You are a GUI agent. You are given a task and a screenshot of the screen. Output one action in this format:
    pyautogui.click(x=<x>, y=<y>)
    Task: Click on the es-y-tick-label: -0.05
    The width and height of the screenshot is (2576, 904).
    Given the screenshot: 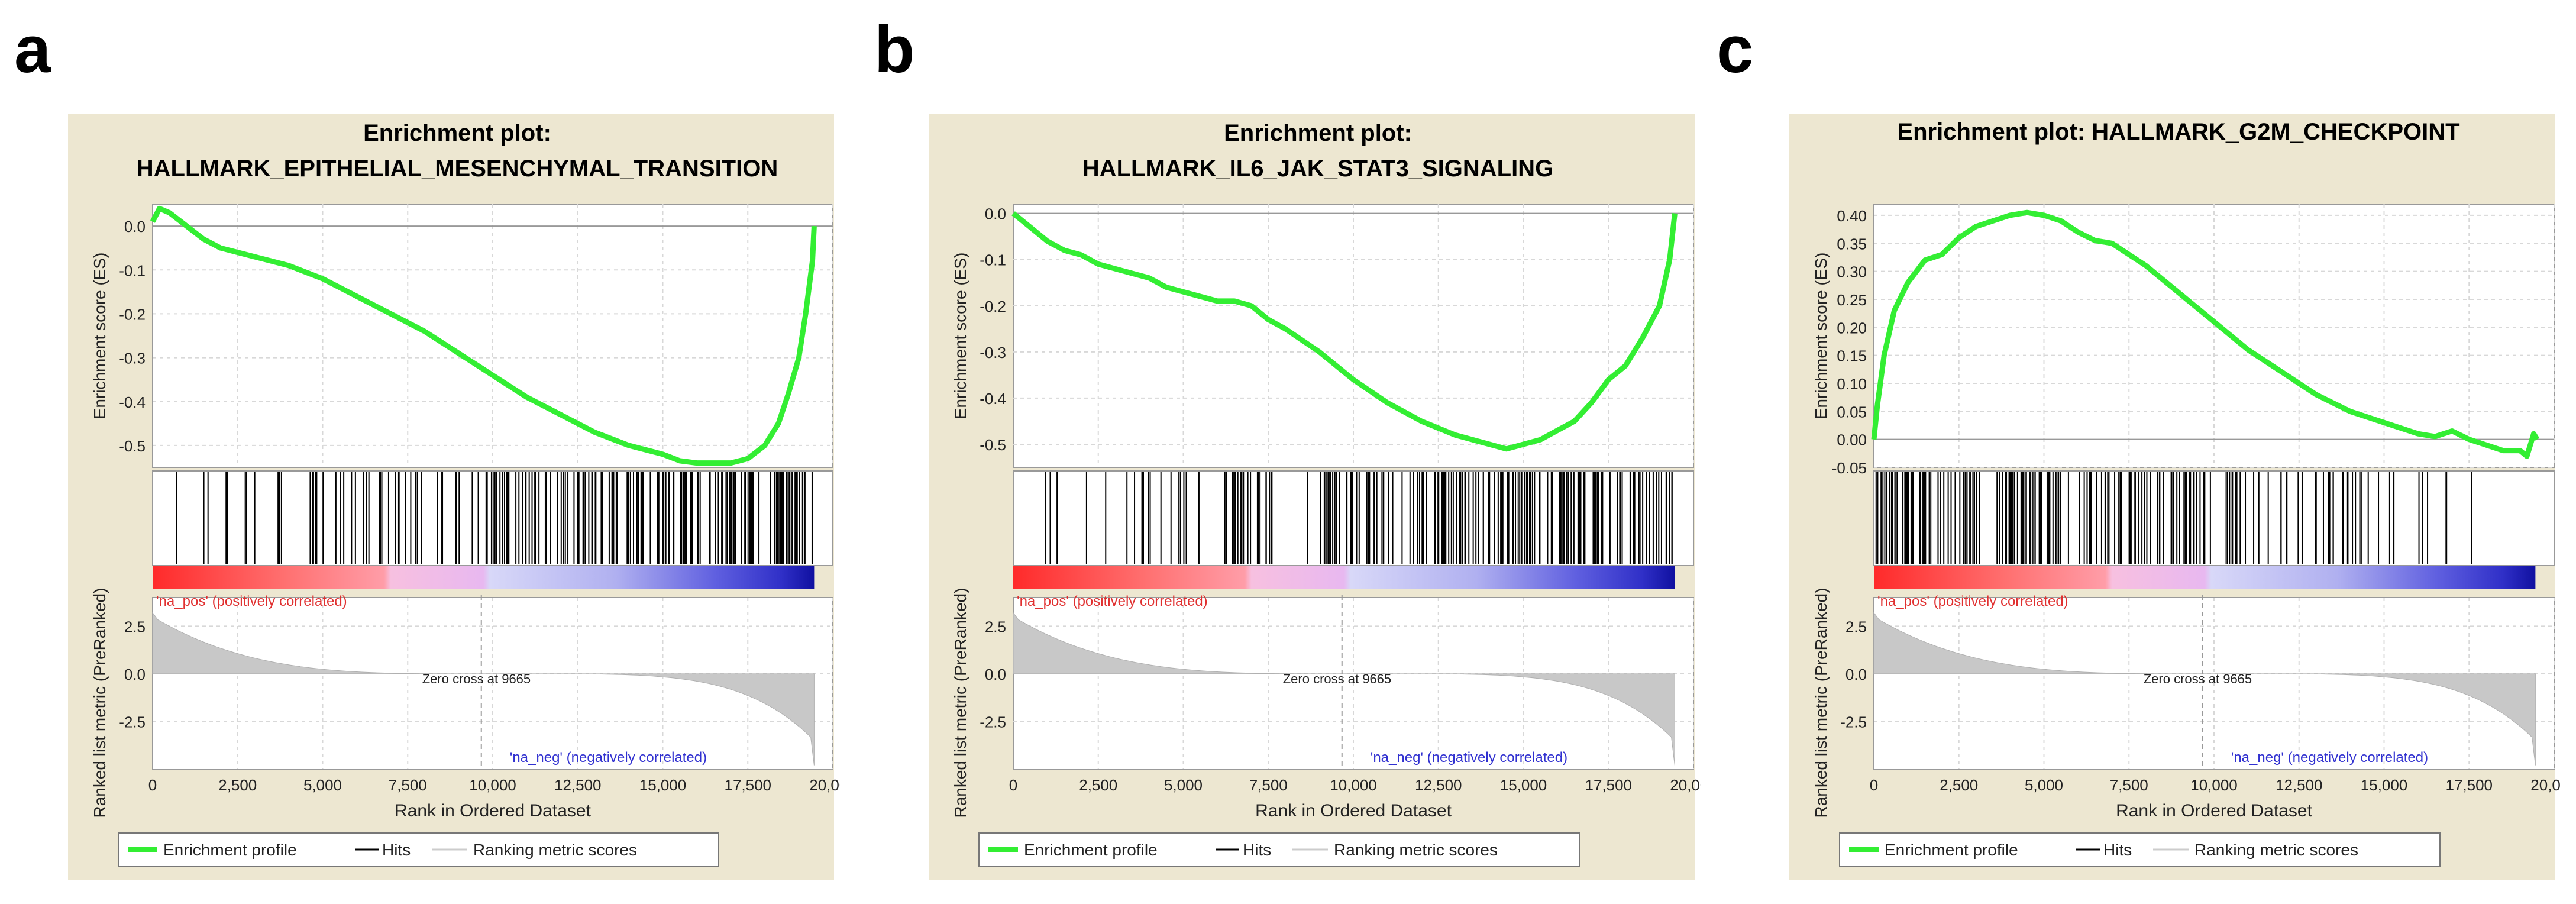 What is the action you would take?
    pyautogui.click(x=1849, y=468)
    